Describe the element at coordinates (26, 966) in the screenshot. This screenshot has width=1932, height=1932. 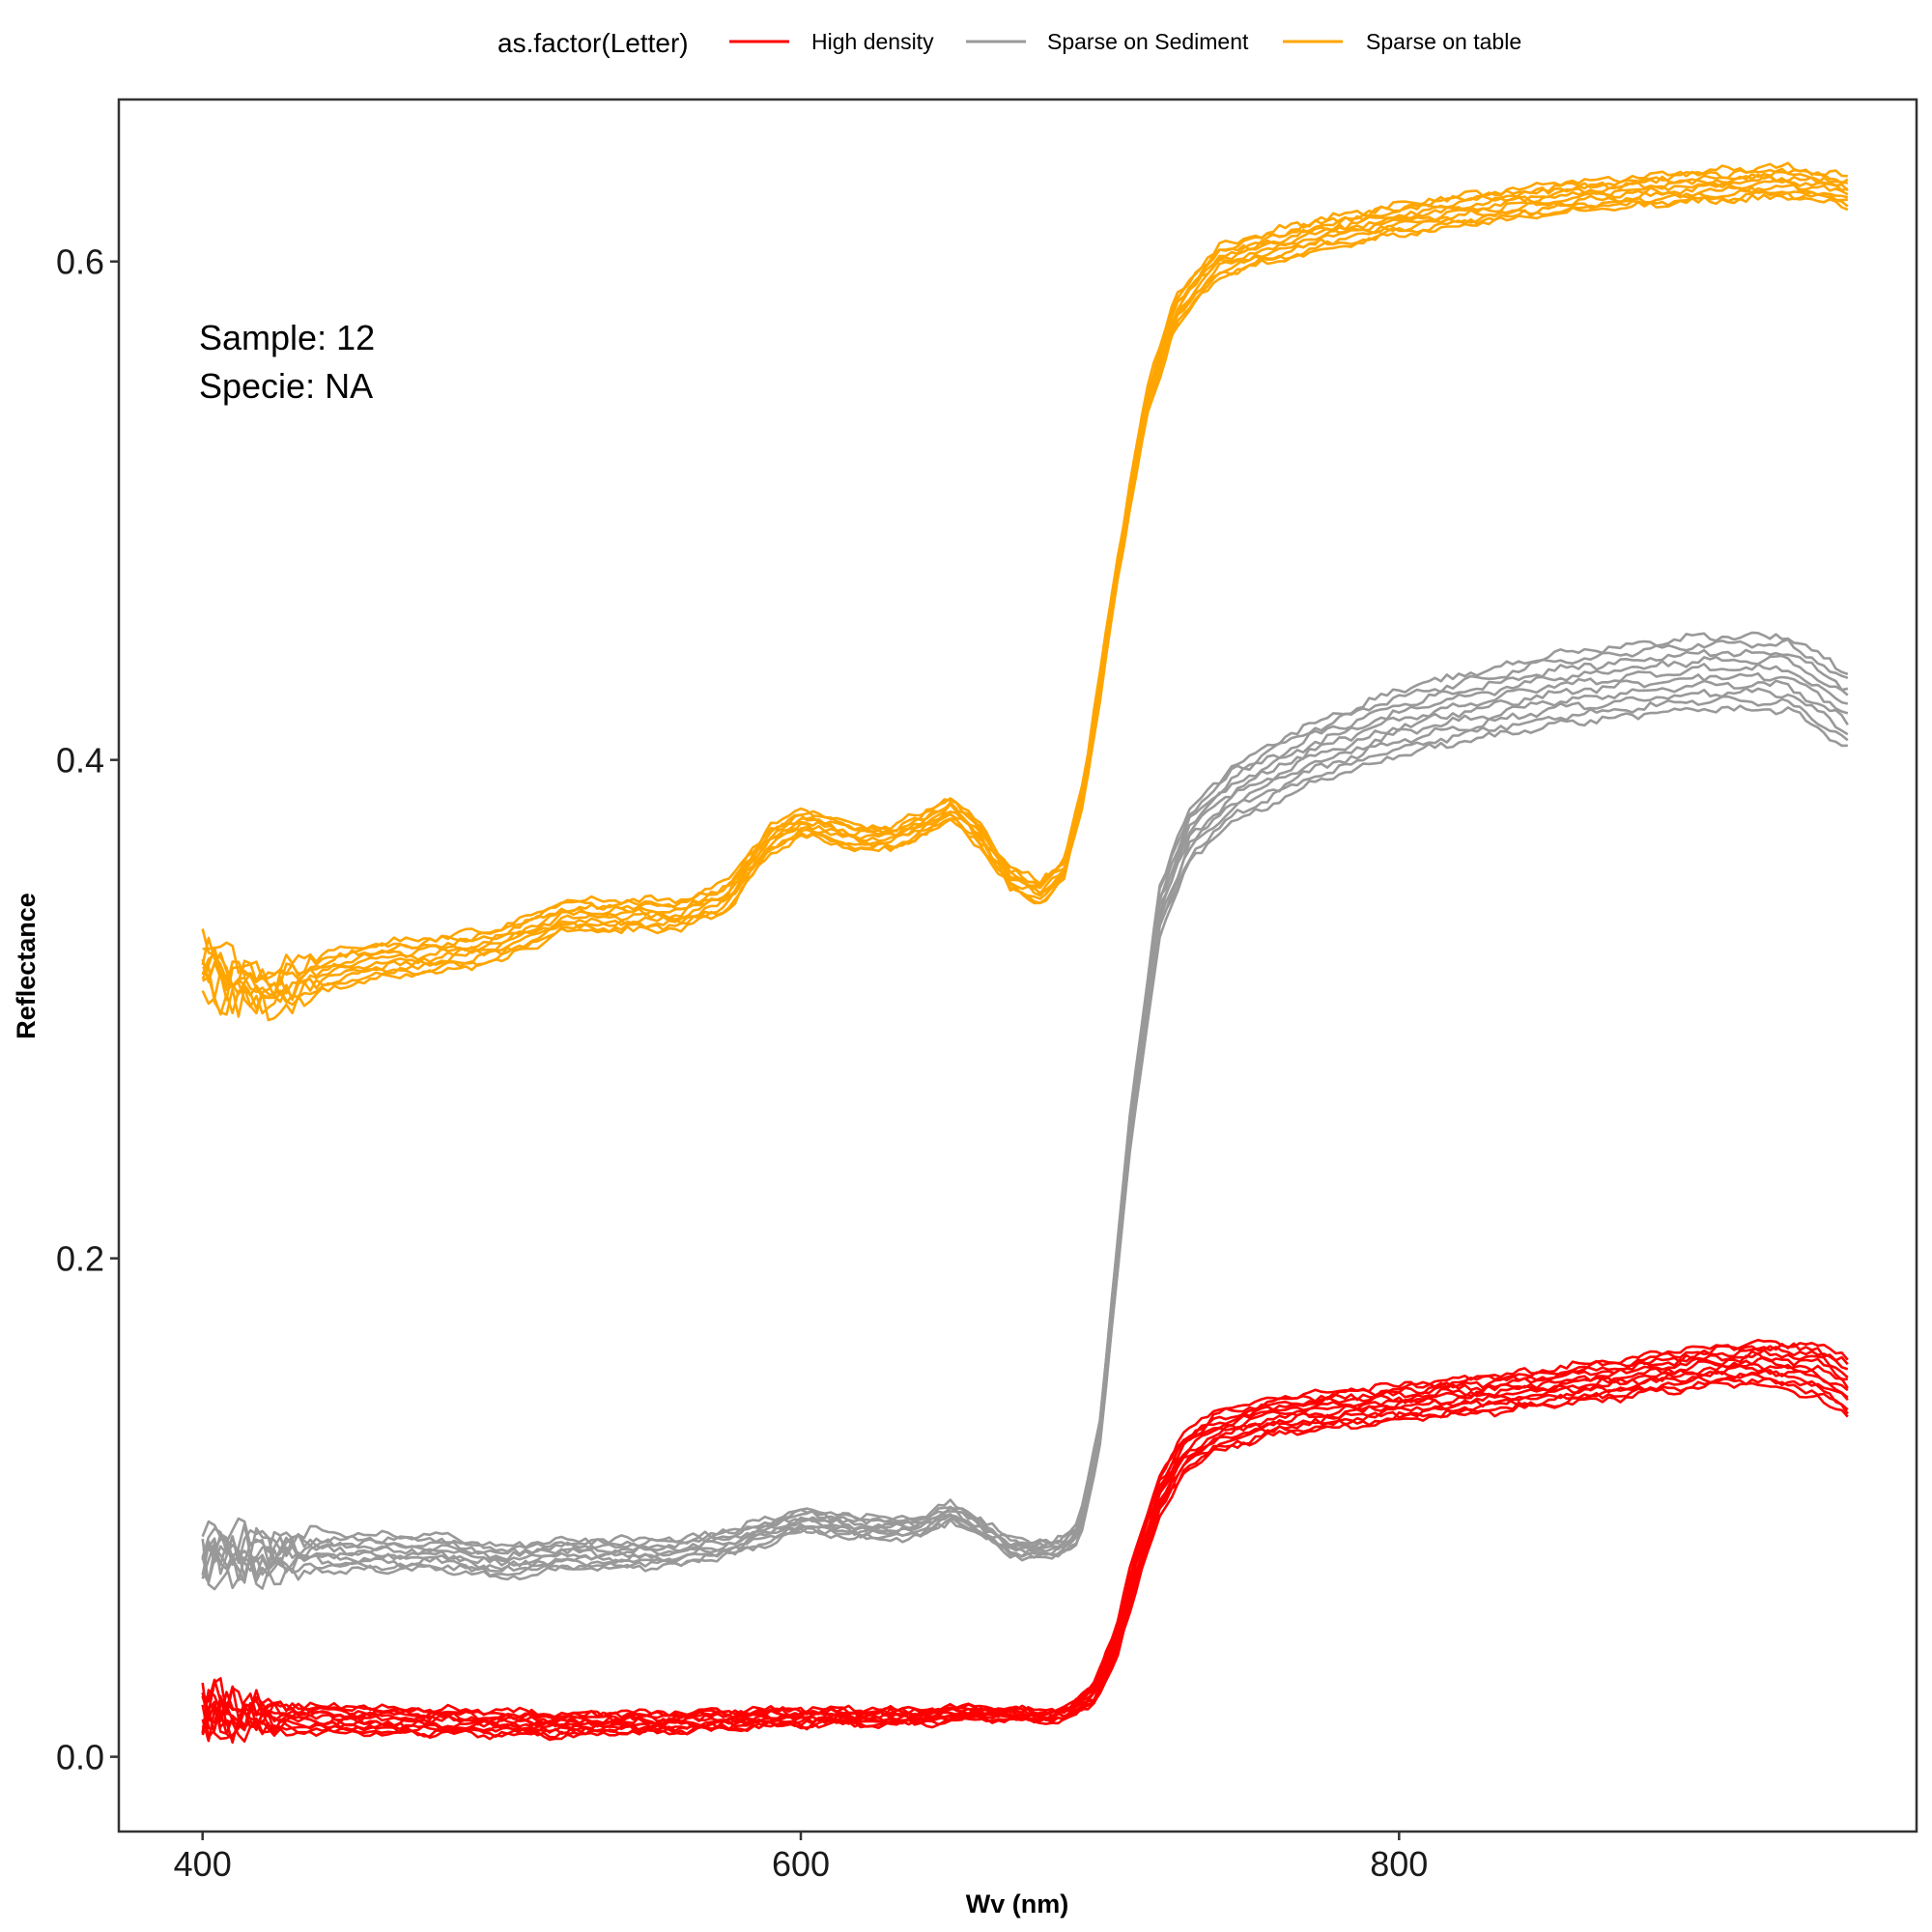
I see `y-axis-title: Reflectance` at that location.